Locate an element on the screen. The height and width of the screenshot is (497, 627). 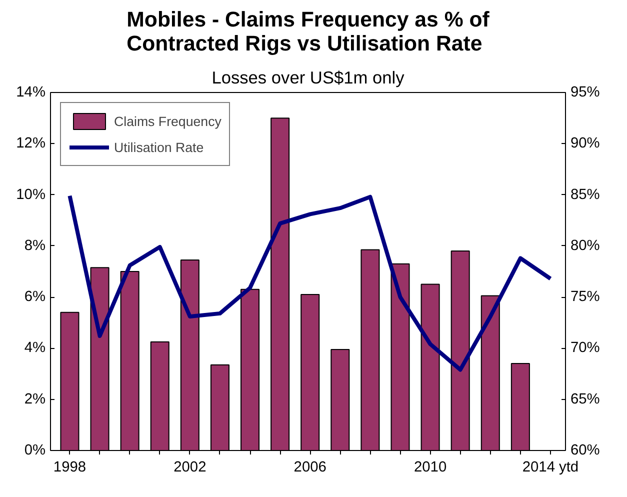
y-tick-label: 0% is located at coordinates (35, 450).